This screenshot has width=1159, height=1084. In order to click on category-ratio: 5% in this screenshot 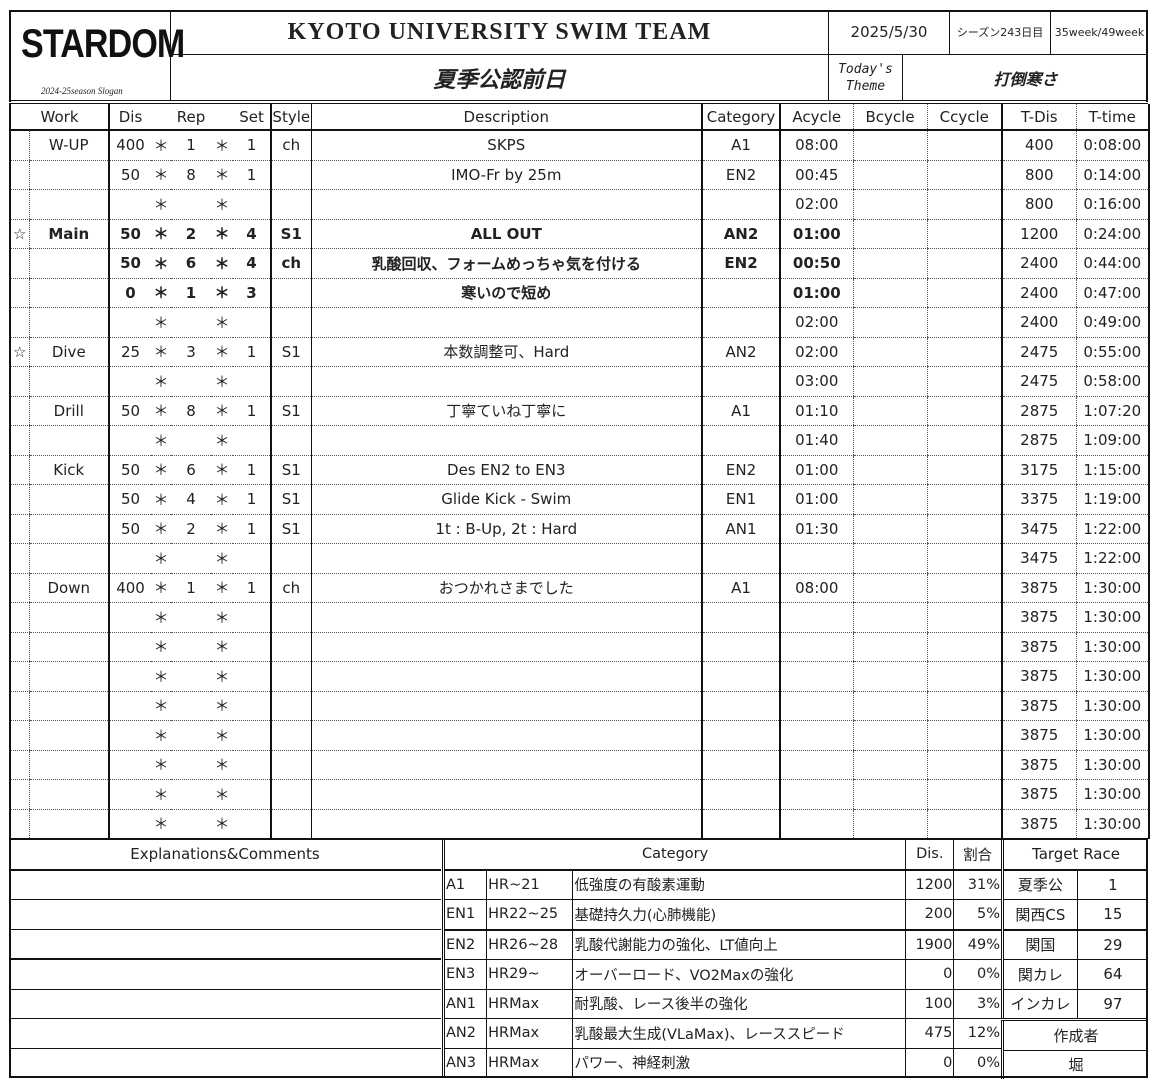, I will do `click(977, 915)`.